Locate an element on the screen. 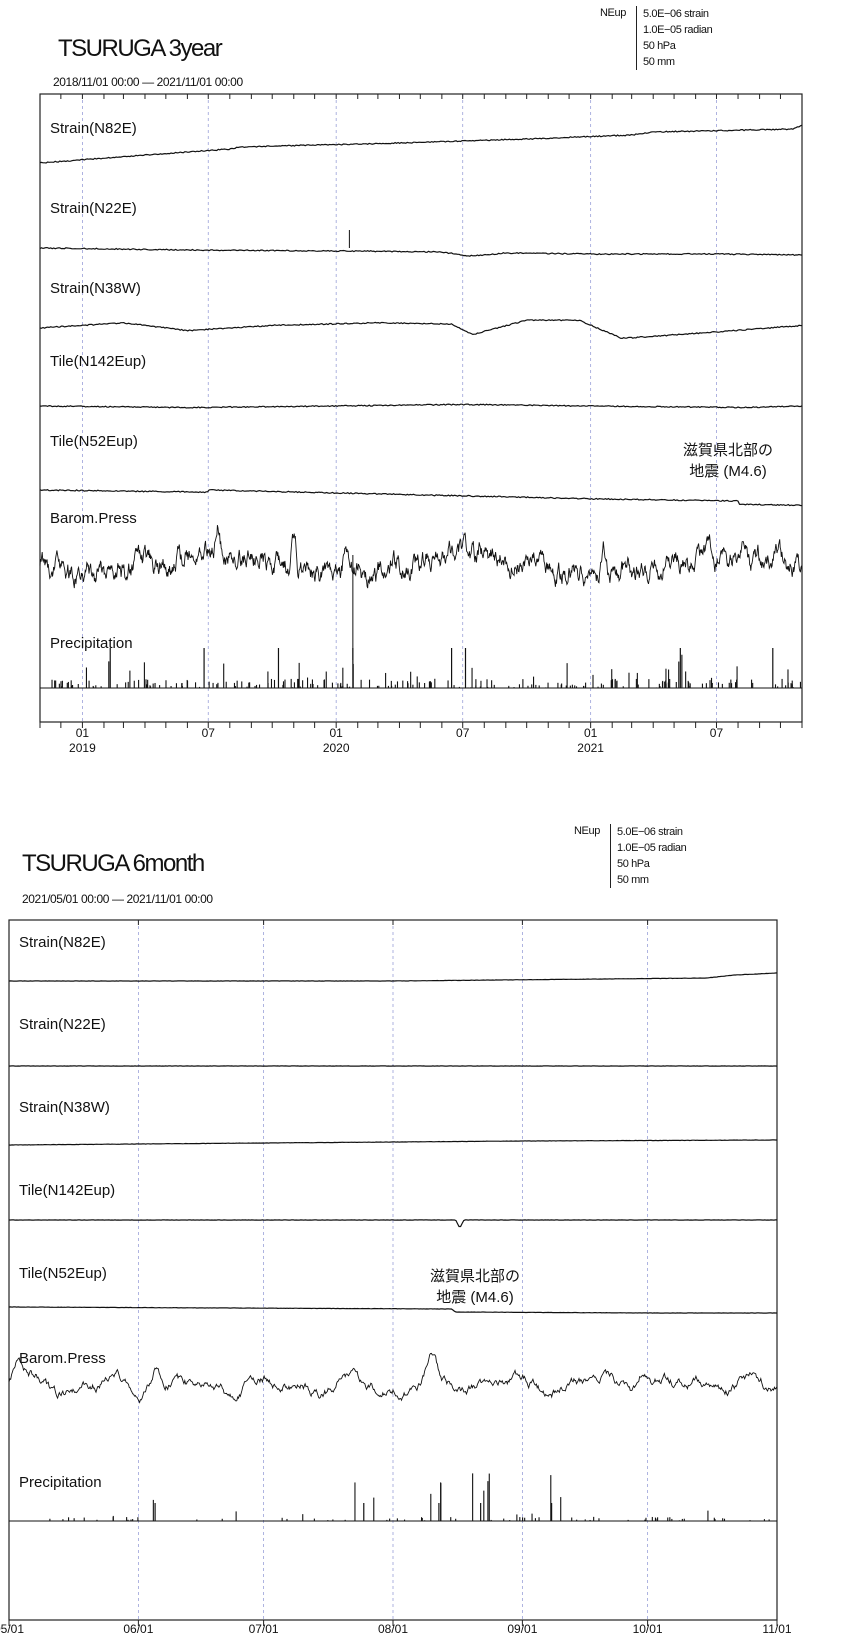 This screenshot has width=853, height=1642. x-tick-label: 05/01 is located at coordinates (12, 1629).